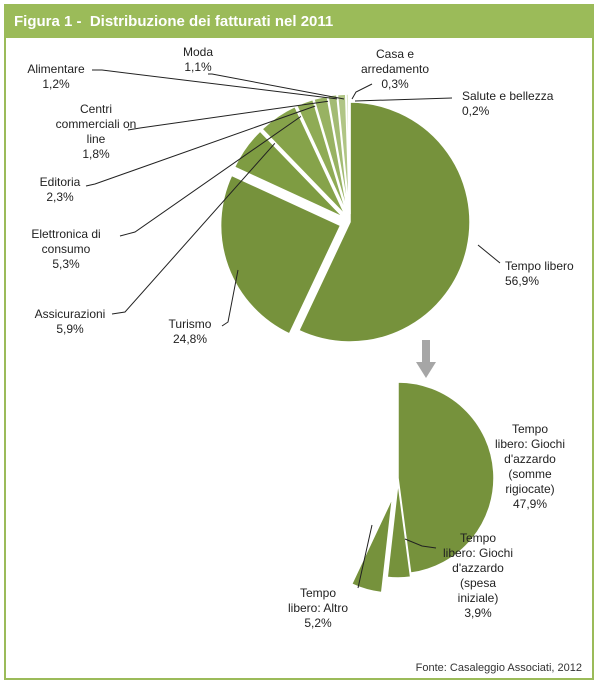 The width and height of the screenshot is (600, 685). What do you see at coordinates (198, 59) in the screenshot?
I see `slice-label: Moda 1,1%` at bounding box center [198, 59].